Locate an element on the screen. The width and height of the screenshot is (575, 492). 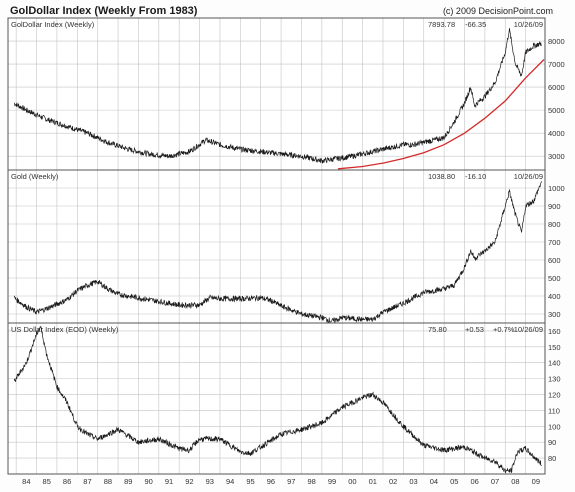
readout-value: 1038.80 is located at coordinates (441, 176).